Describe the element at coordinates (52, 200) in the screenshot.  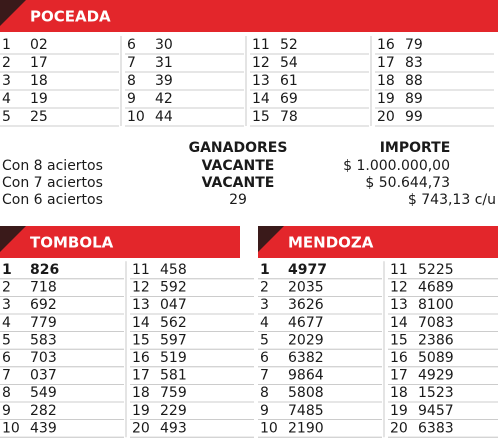
I see `prize-label: Con 6 aciertos` at that location.